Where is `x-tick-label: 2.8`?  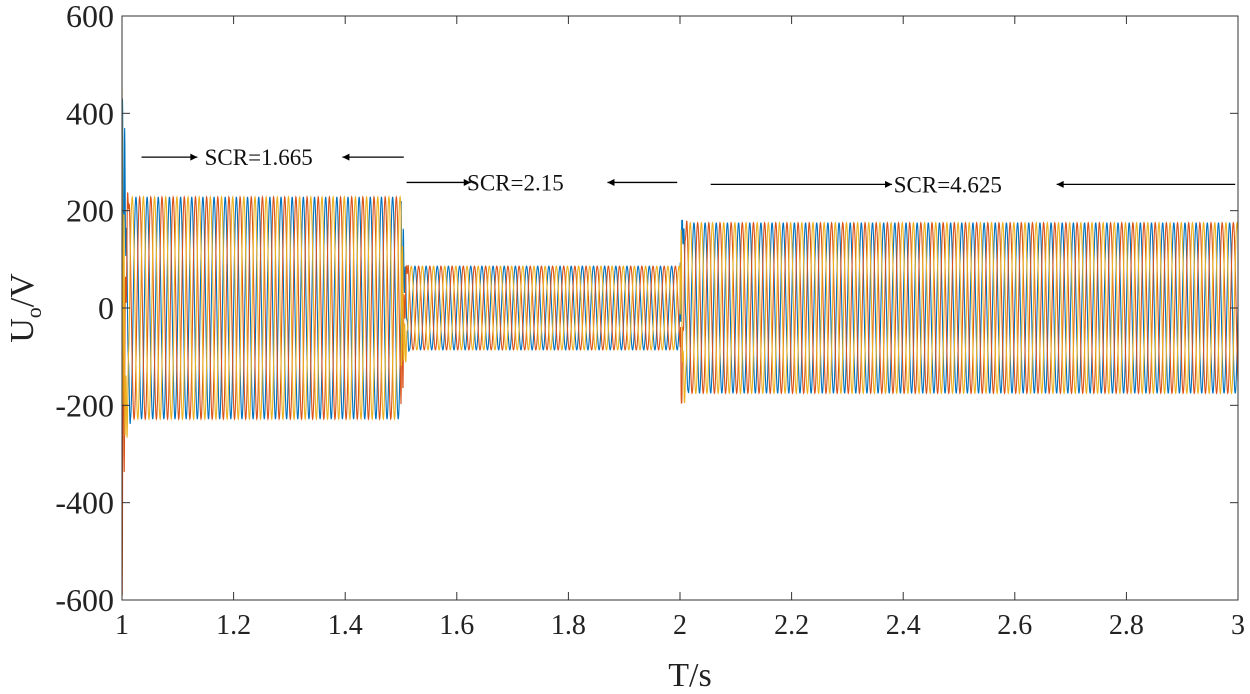 x-tick-label: 2.8 is located at coordinates (1126, 625).